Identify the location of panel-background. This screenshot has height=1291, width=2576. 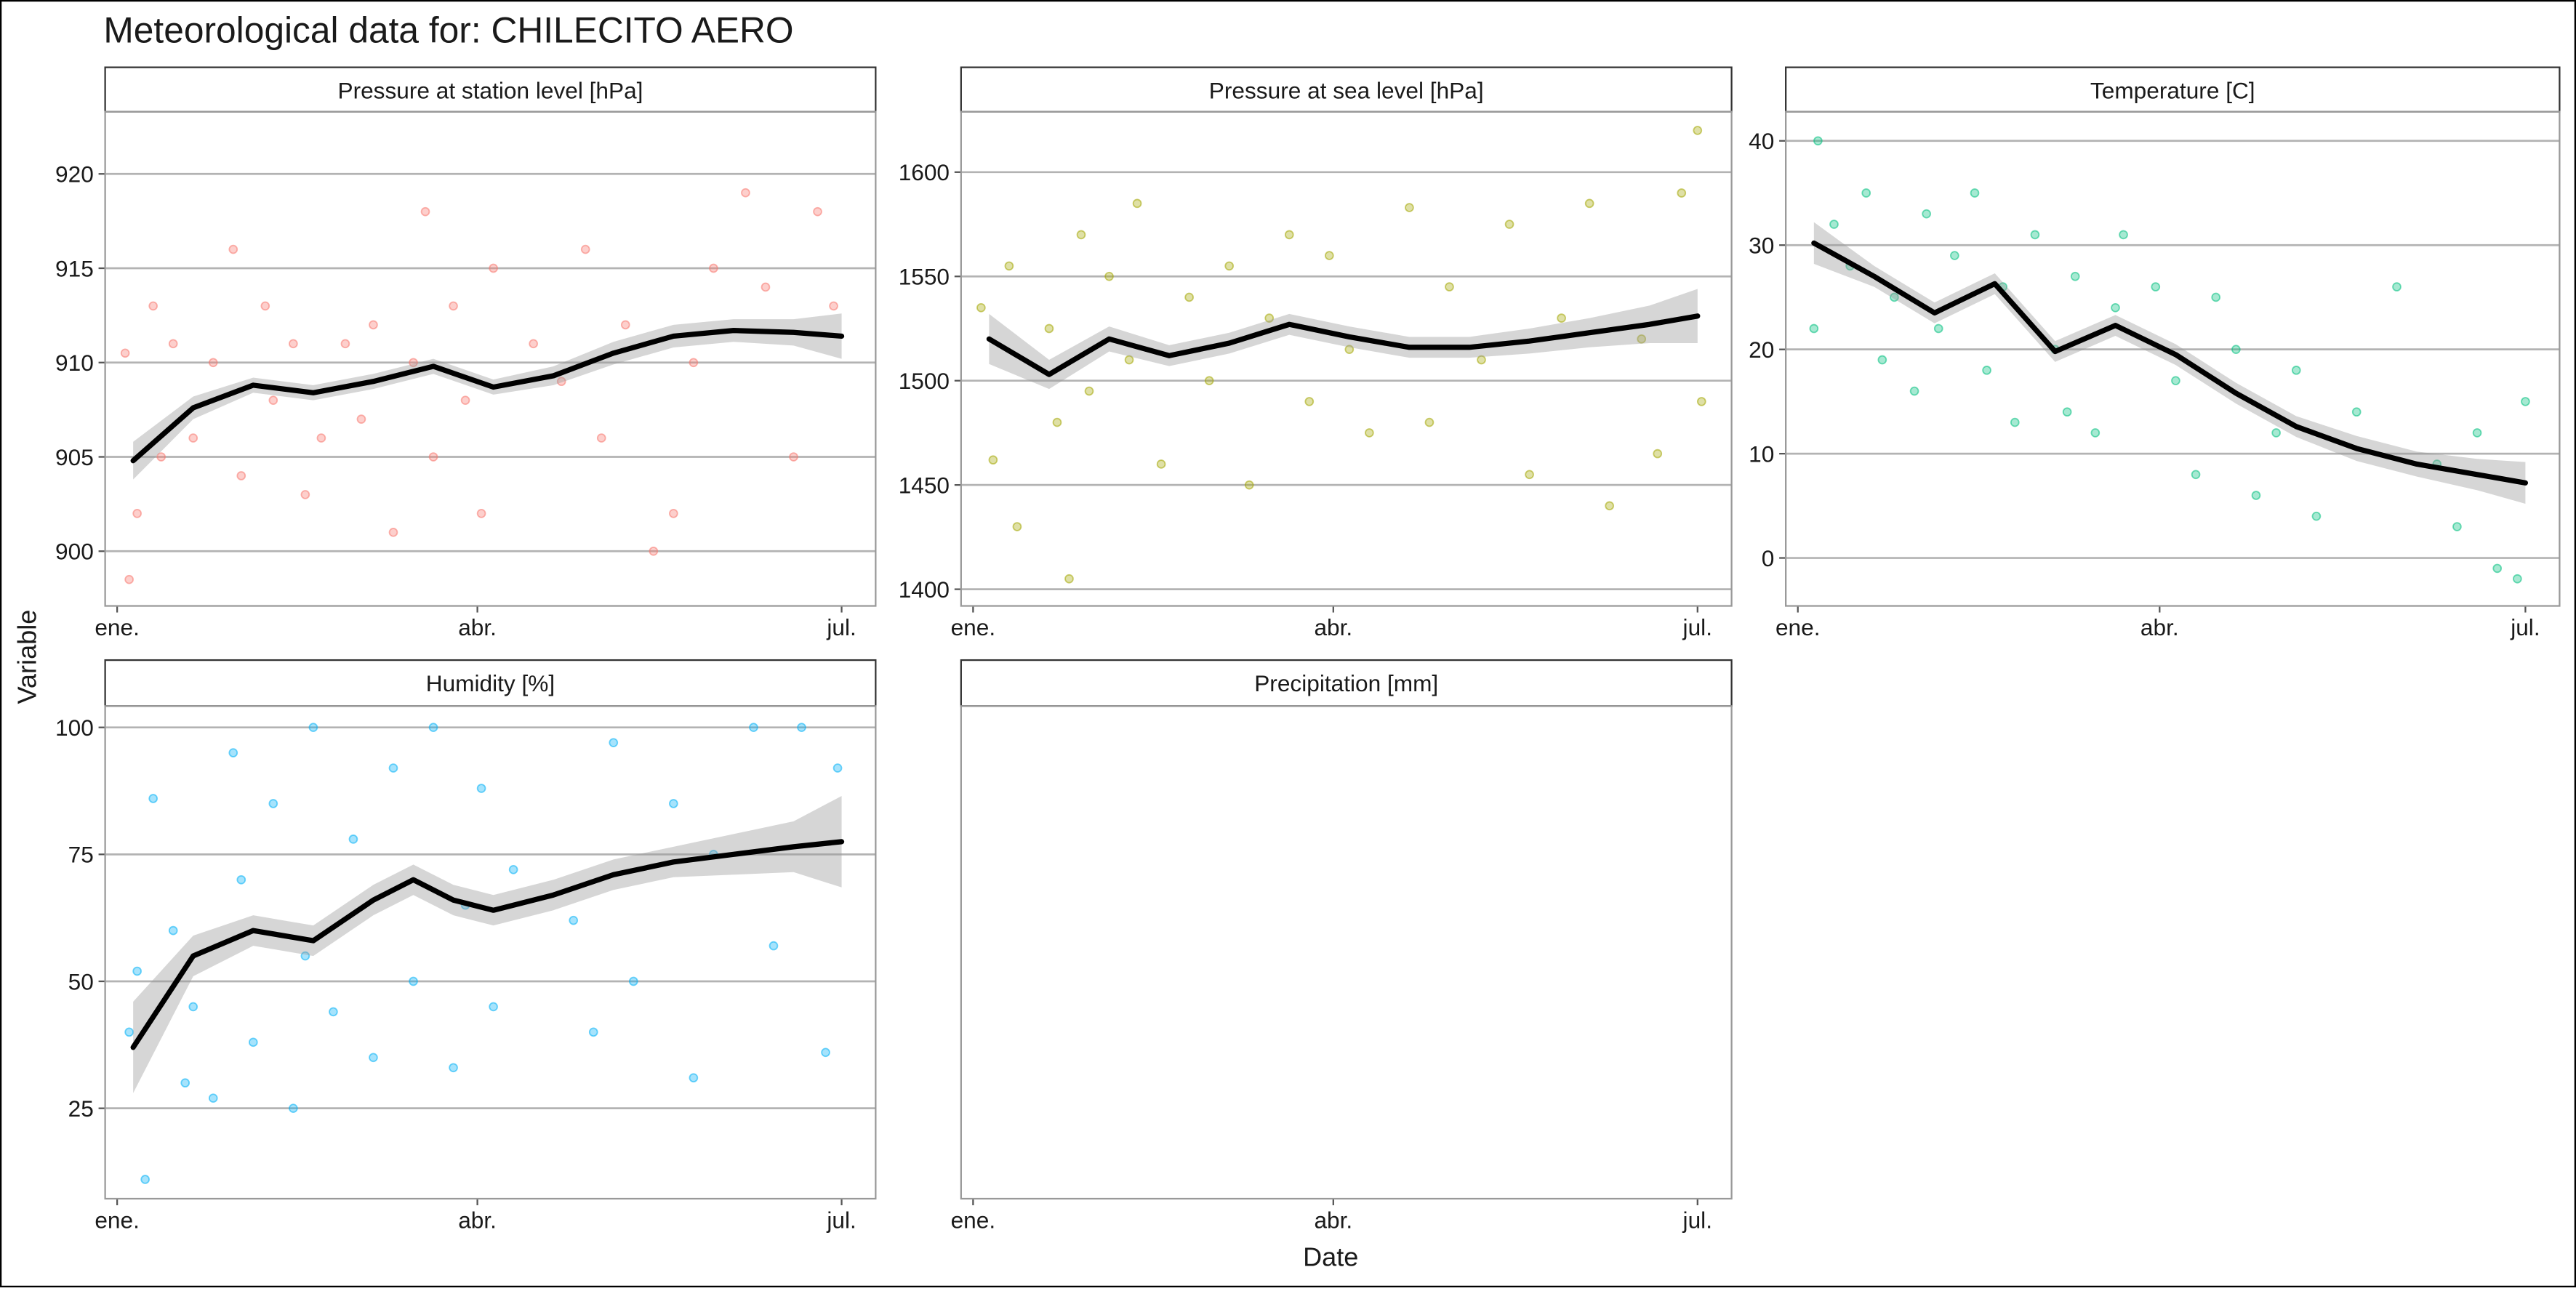
(490, 359).